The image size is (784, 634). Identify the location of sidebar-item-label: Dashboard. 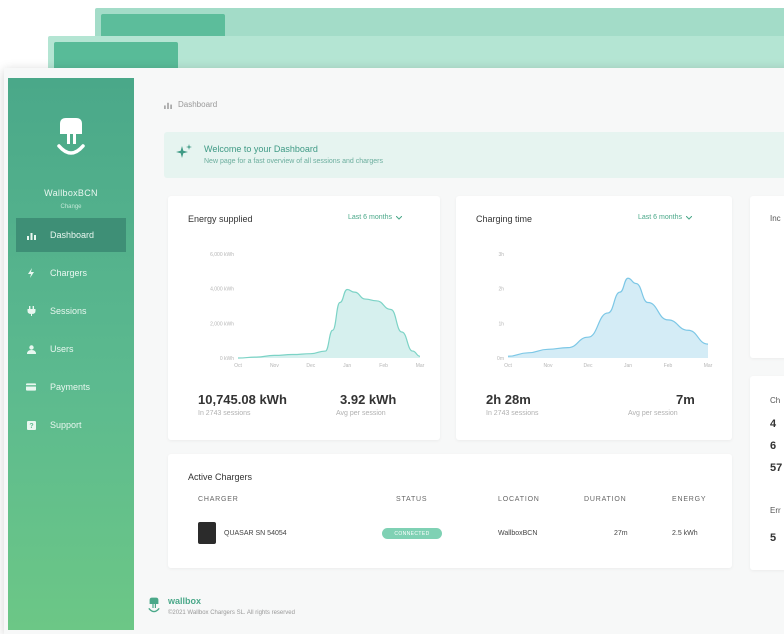
(72, 235).